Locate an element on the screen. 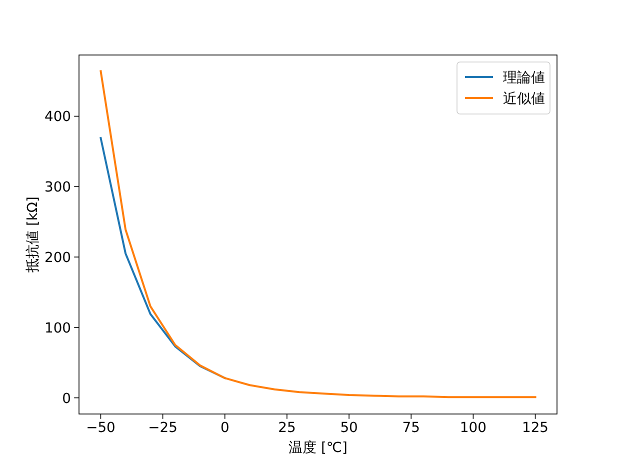  y-tick-label: 400 is located at coordinates (57, 117).